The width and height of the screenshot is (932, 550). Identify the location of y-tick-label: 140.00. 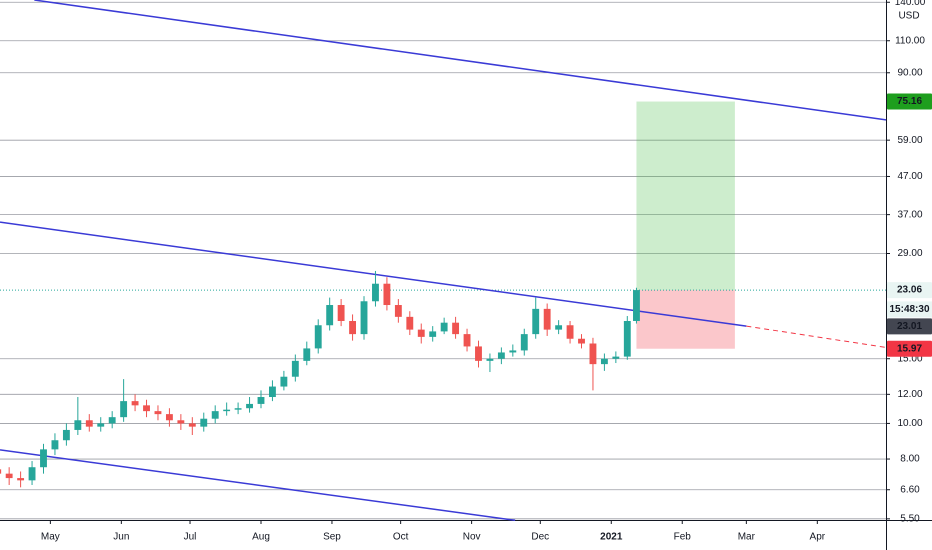
(910, 4).